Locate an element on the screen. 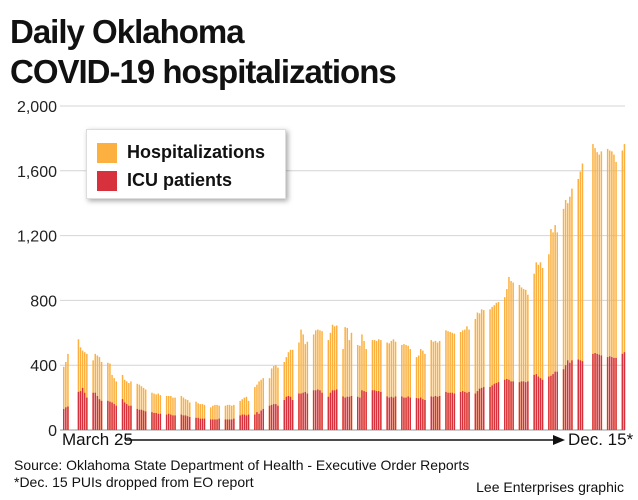 The height and width of the screenshot is (500, 638). y-tick-label: 1,200 is located at coordinates (37, 237).